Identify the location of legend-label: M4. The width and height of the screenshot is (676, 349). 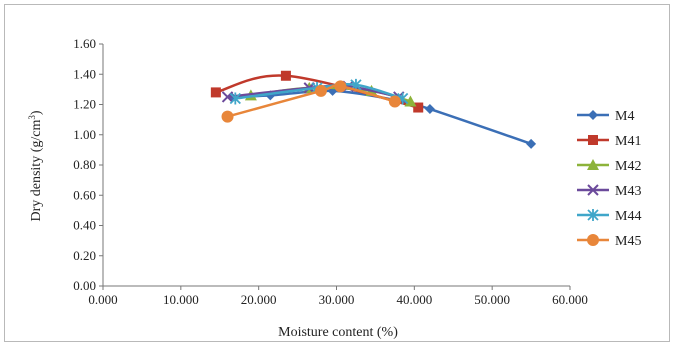
(624, 116).